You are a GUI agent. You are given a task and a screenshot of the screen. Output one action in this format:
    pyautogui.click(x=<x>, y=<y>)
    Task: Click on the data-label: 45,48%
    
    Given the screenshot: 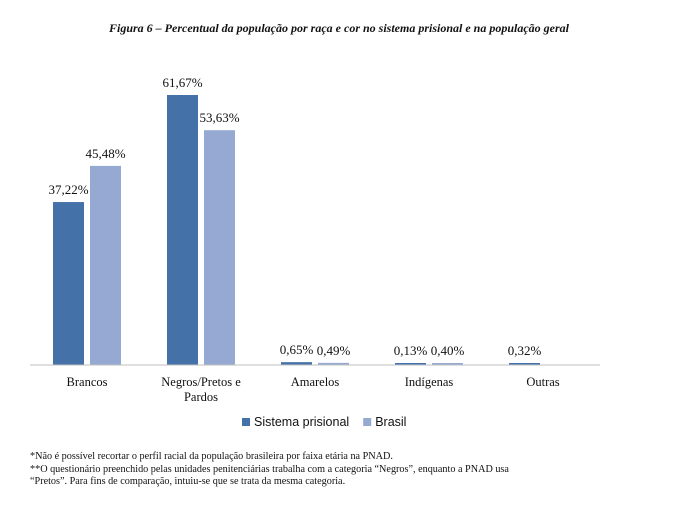 What is the action you would take?
    pyautogui.click(x=105, y=153)
    